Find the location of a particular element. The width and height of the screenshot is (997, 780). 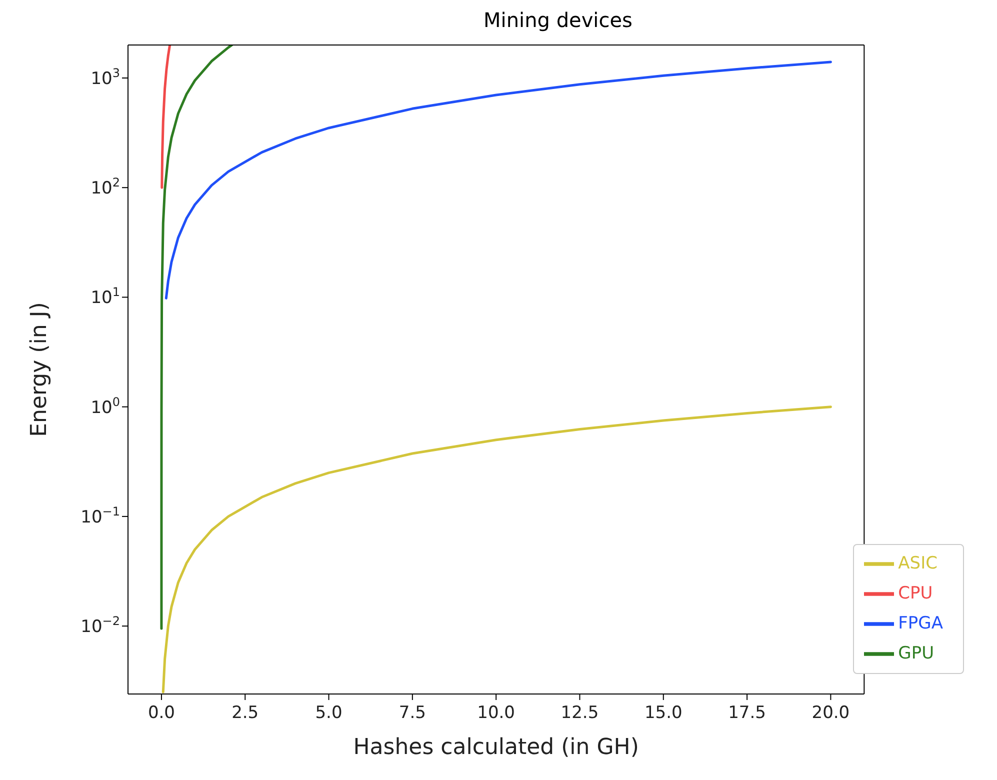

x-tick-label: 0.0 is located at coordinates (161, 713).